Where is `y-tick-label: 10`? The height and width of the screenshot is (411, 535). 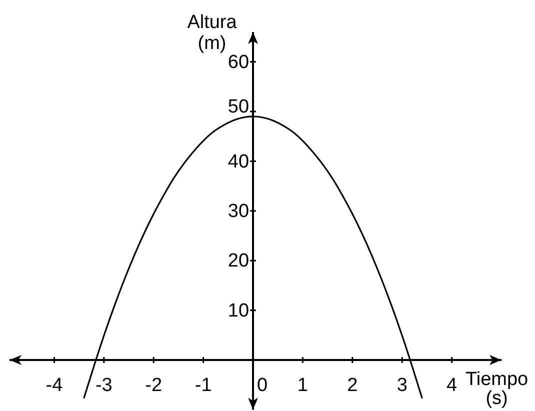
y-tick-label: 10 is located at coordinates (239, 311).